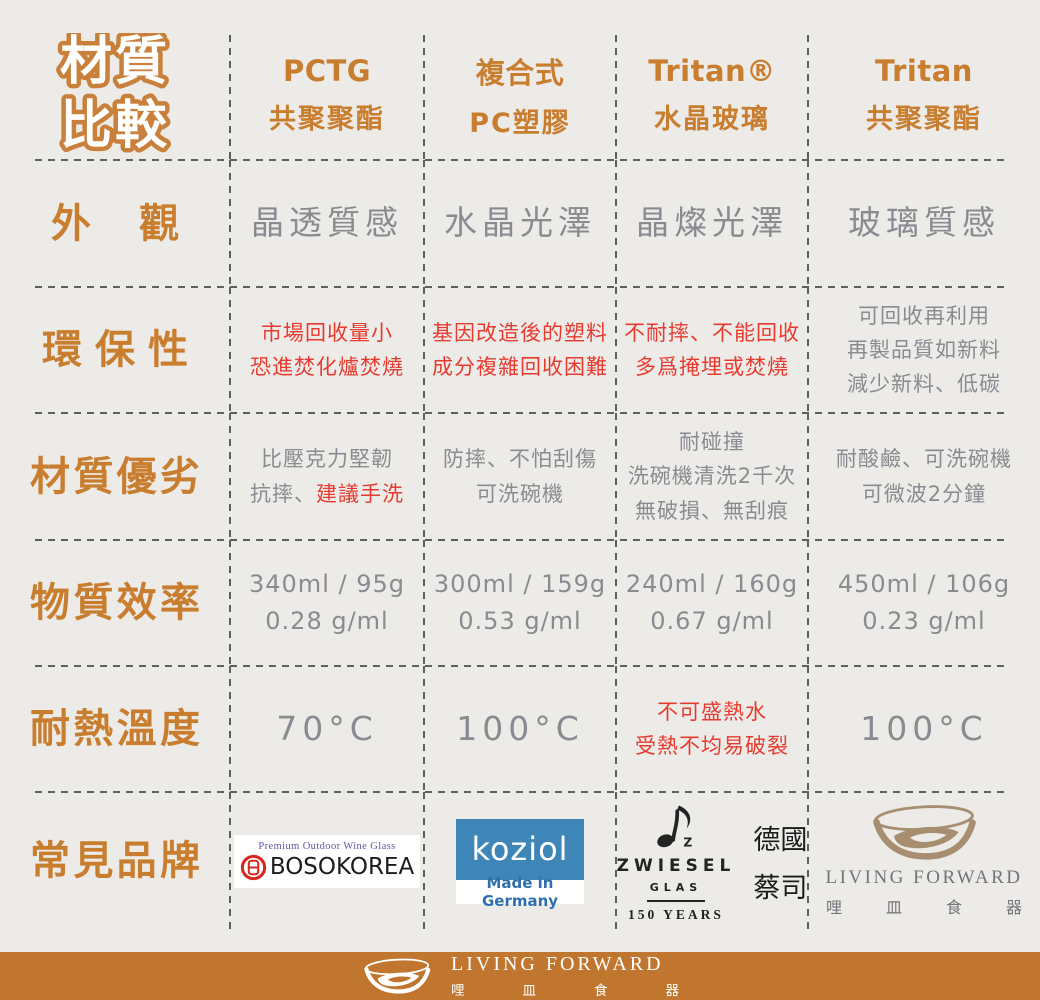 This screenshot has height=1000, width=1040. I want to click on brand-cell-bosokorea: Premium Outdoor Wine Glass BOSOKOREA, so click(327, 861).